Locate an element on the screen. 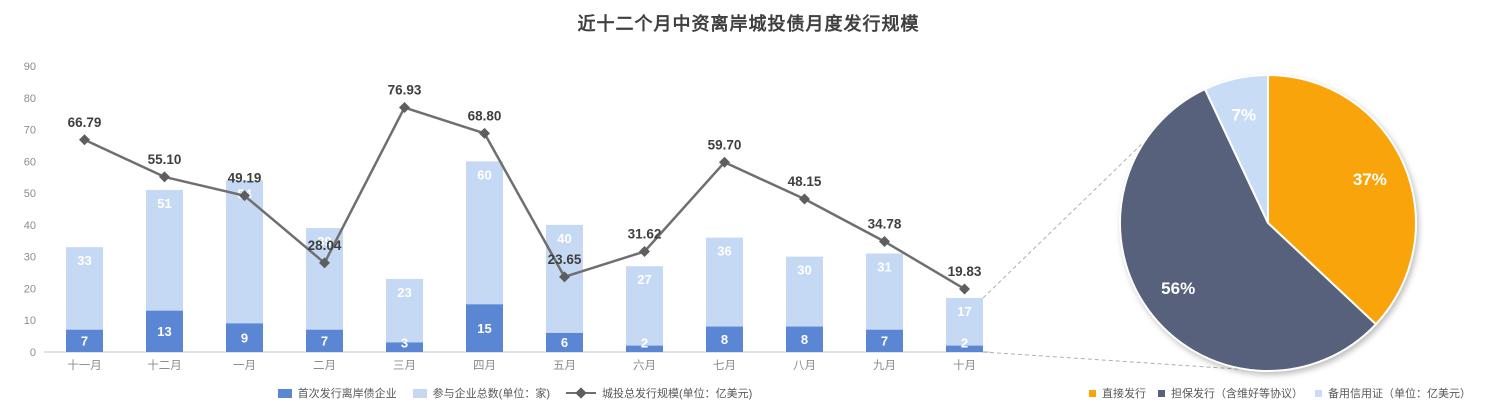 This screenshot has height=411, width=1497. total-companies-value-label: 31 is located at coordinates (884, 266).